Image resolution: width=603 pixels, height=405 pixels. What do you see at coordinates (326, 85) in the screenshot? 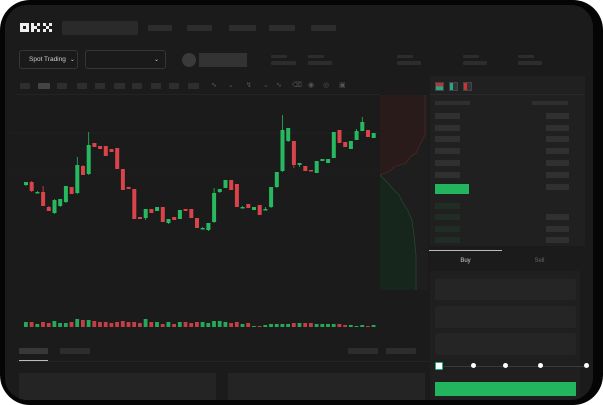
I see `settings-icon: ◎` at bounding box center [326, 85].